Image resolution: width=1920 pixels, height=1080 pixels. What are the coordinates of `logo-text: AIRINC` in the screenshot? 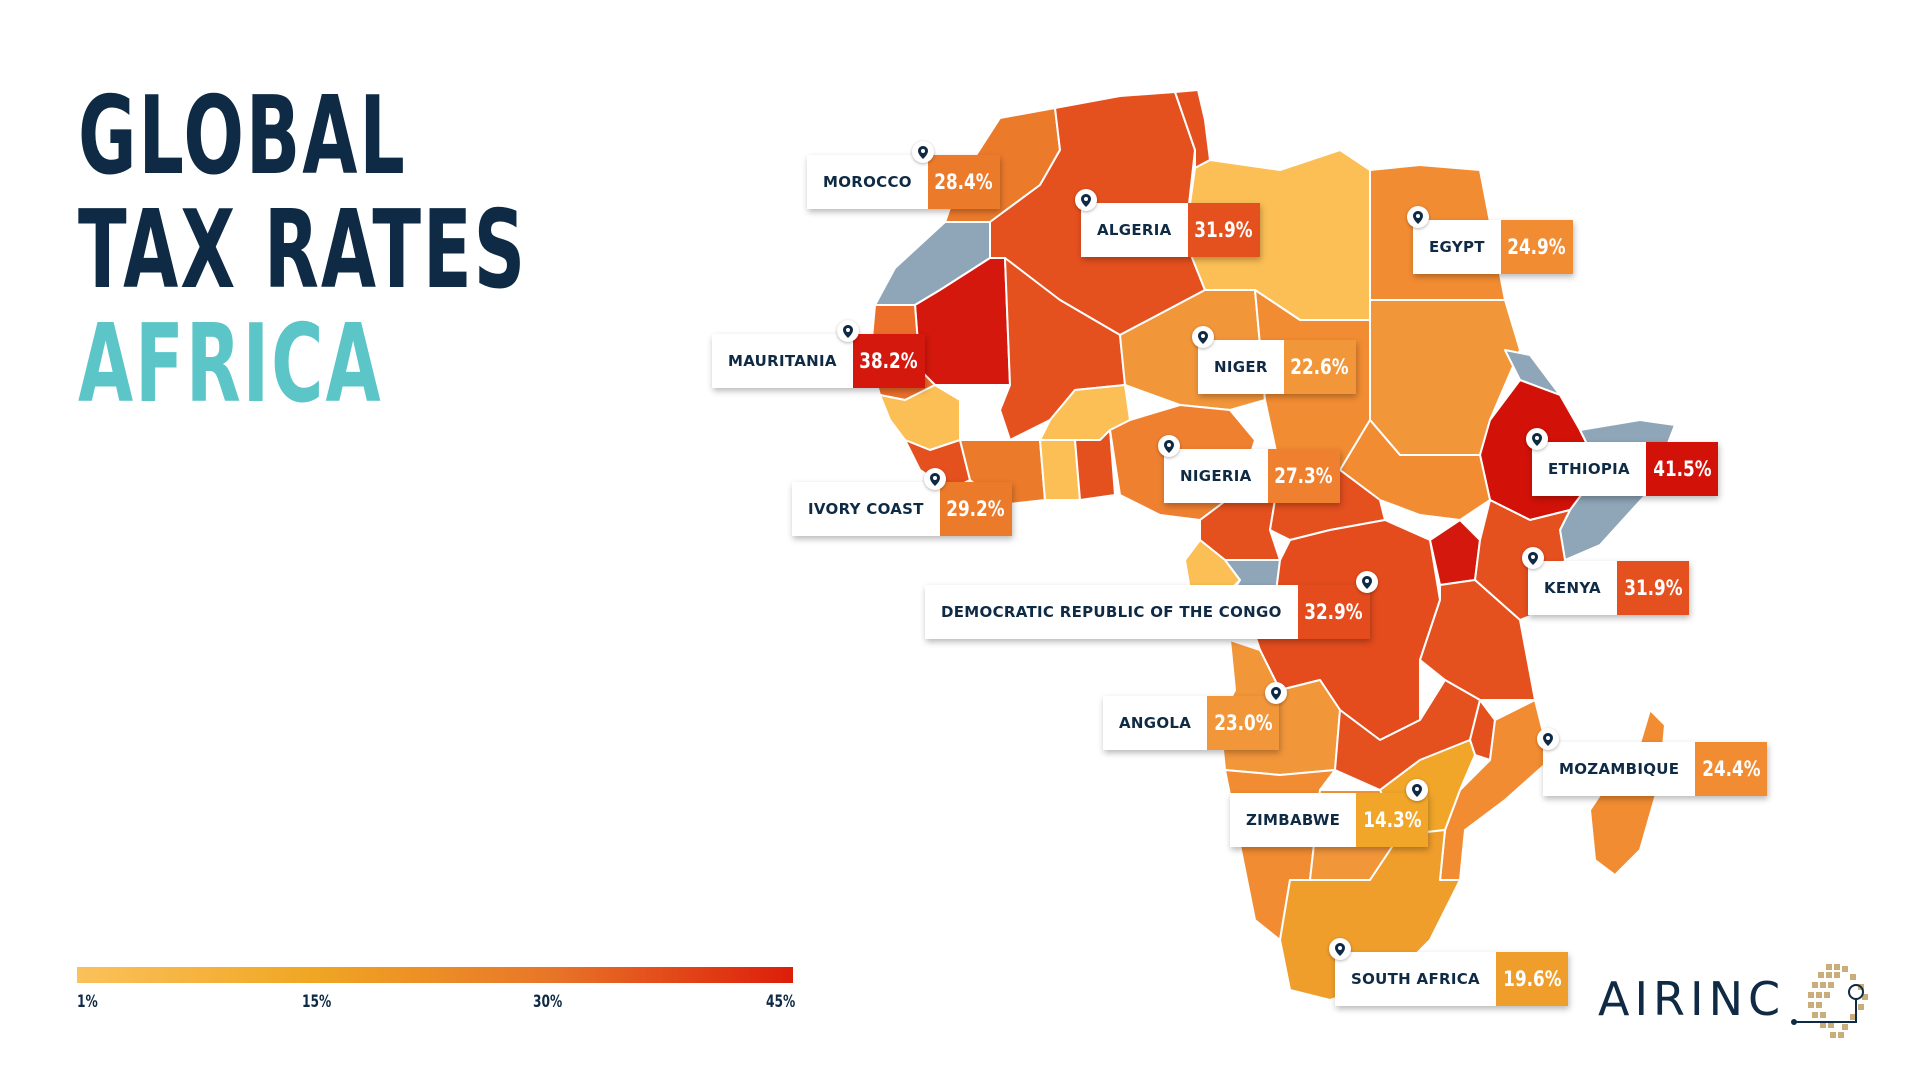 It's located at (1692, 999).